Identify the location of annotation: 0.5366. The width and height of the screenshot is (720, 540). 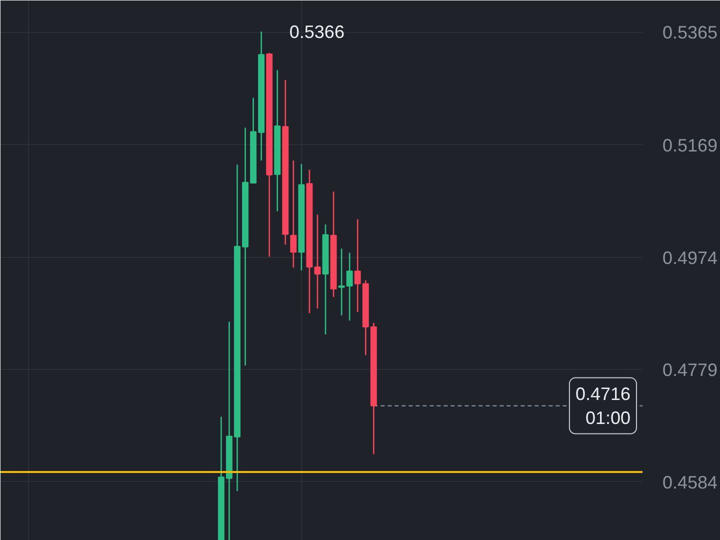
(316, 32).